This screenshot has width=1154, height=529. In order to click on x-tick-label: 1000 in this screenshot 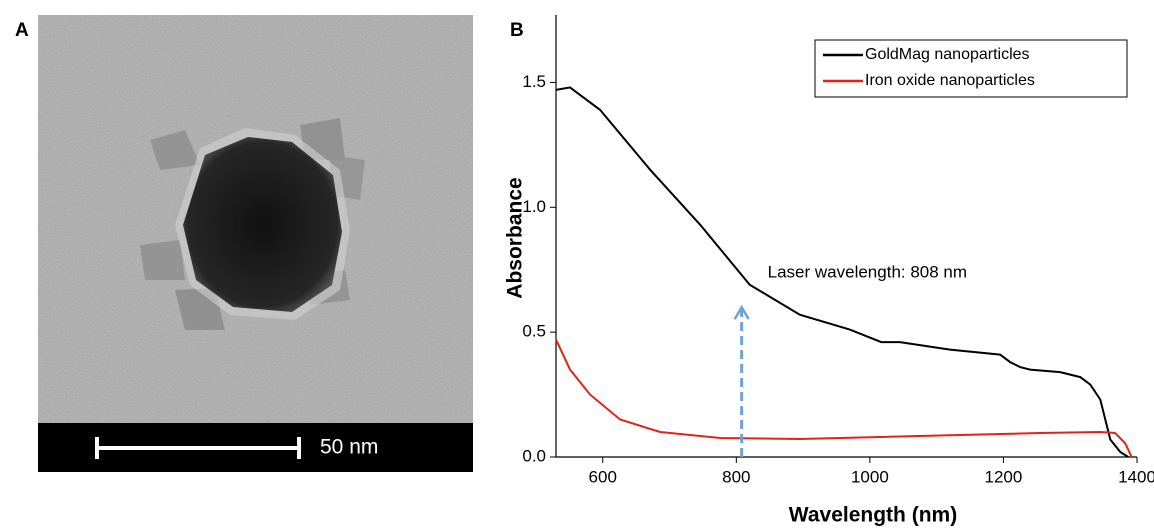, I will do `click(870, 476)`.